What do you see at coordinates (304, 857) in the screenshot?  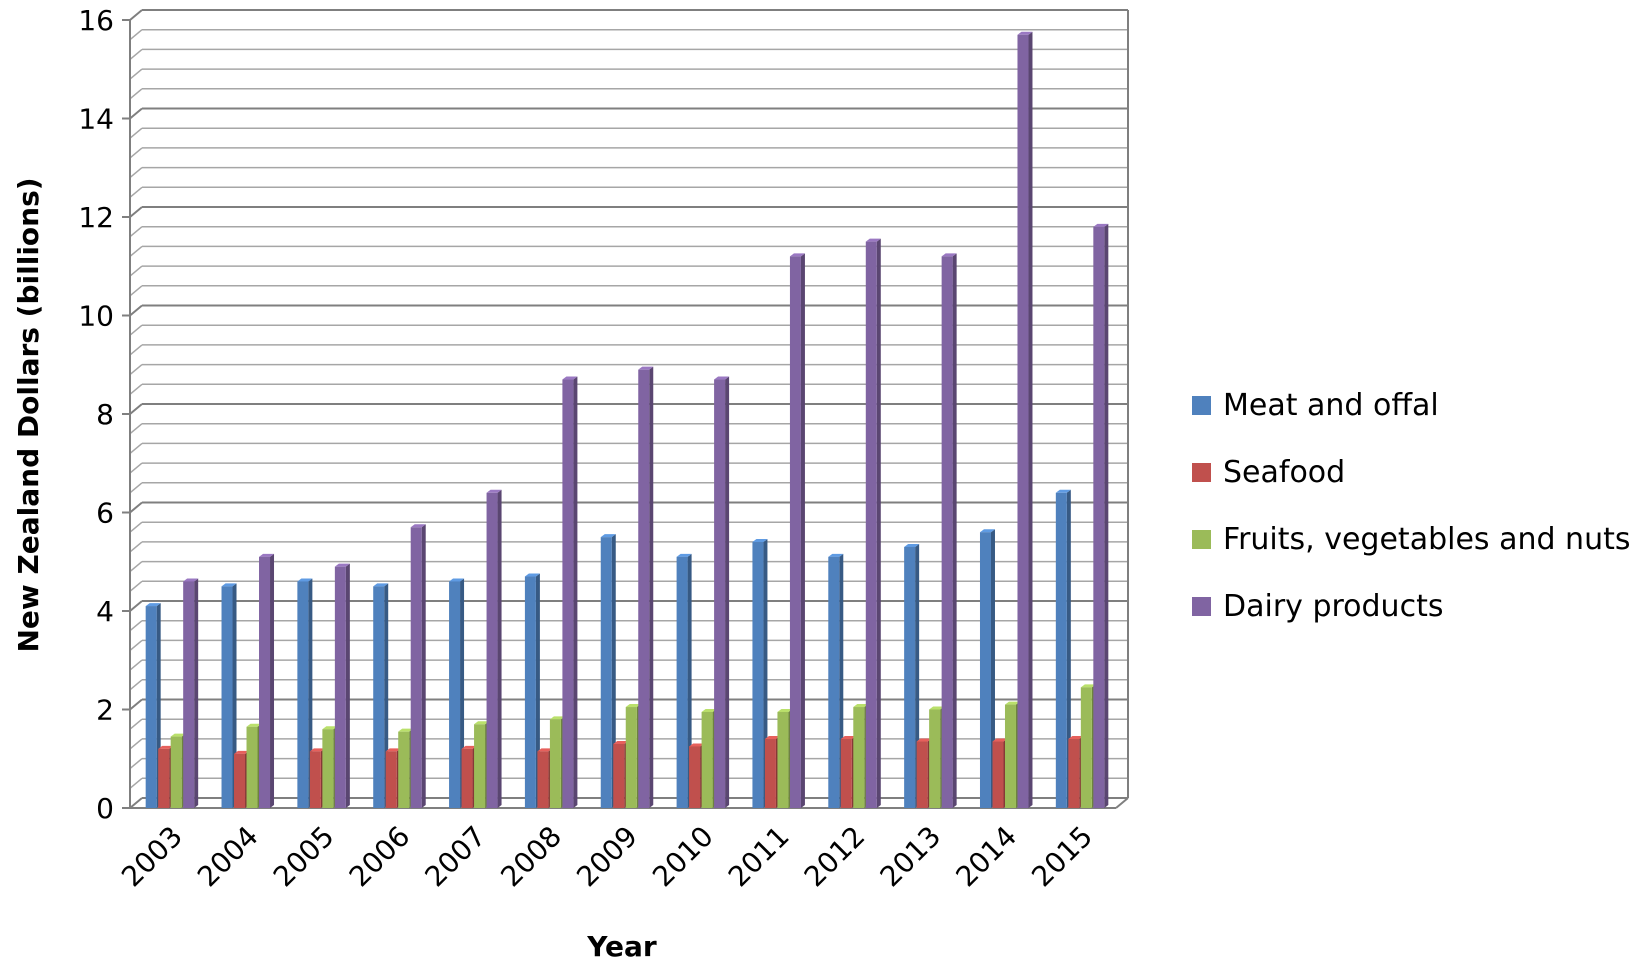 I see `x-tick-label: 2005` at bounding box center [304, 857].